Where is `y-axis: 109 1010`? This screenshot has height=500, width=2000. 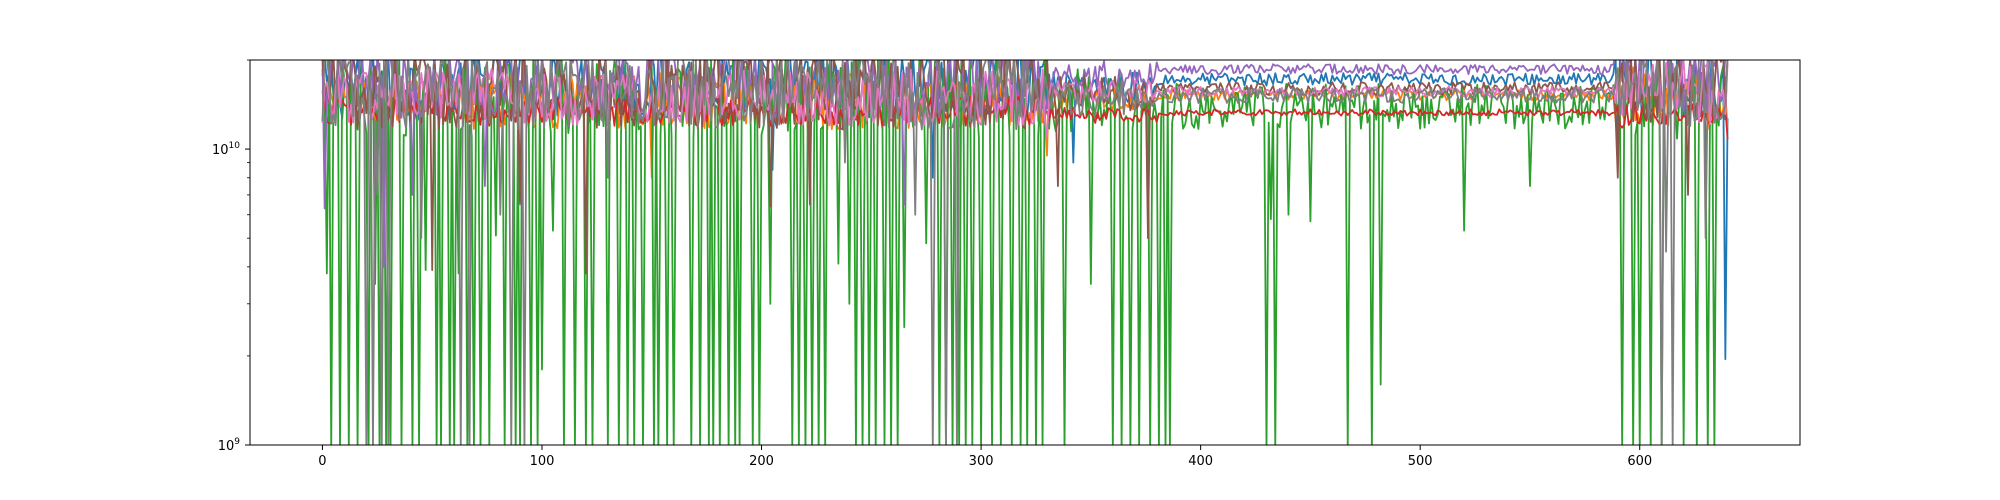
y-axis: 109 1010 is located at coordinates (231, 256).